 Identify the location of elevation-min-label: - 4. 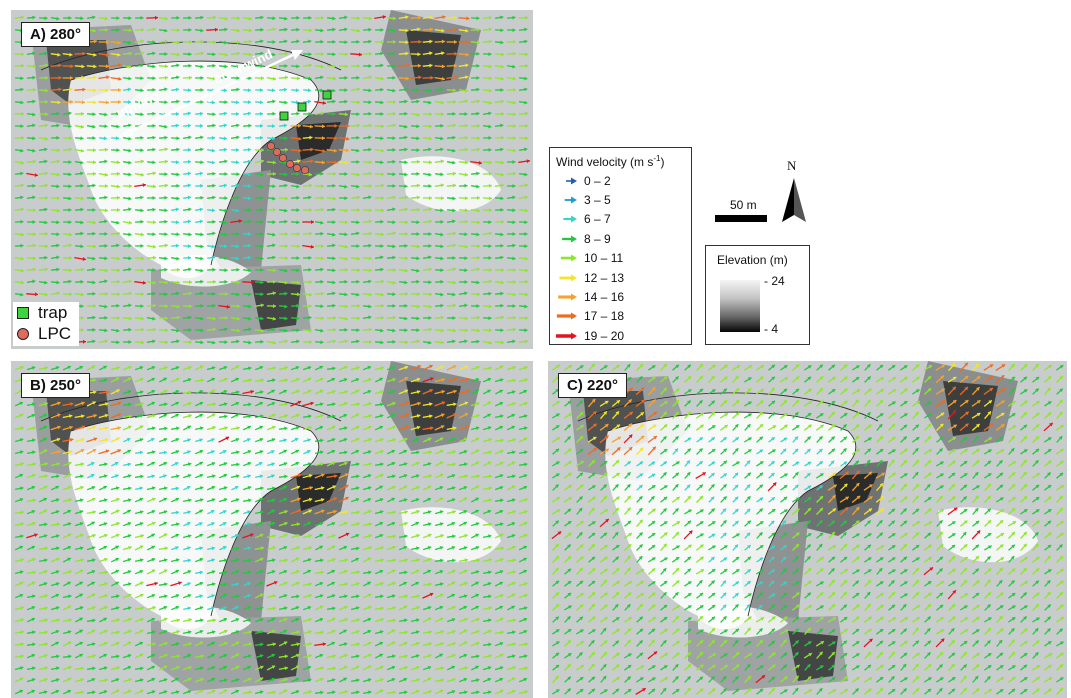
(771, 329).